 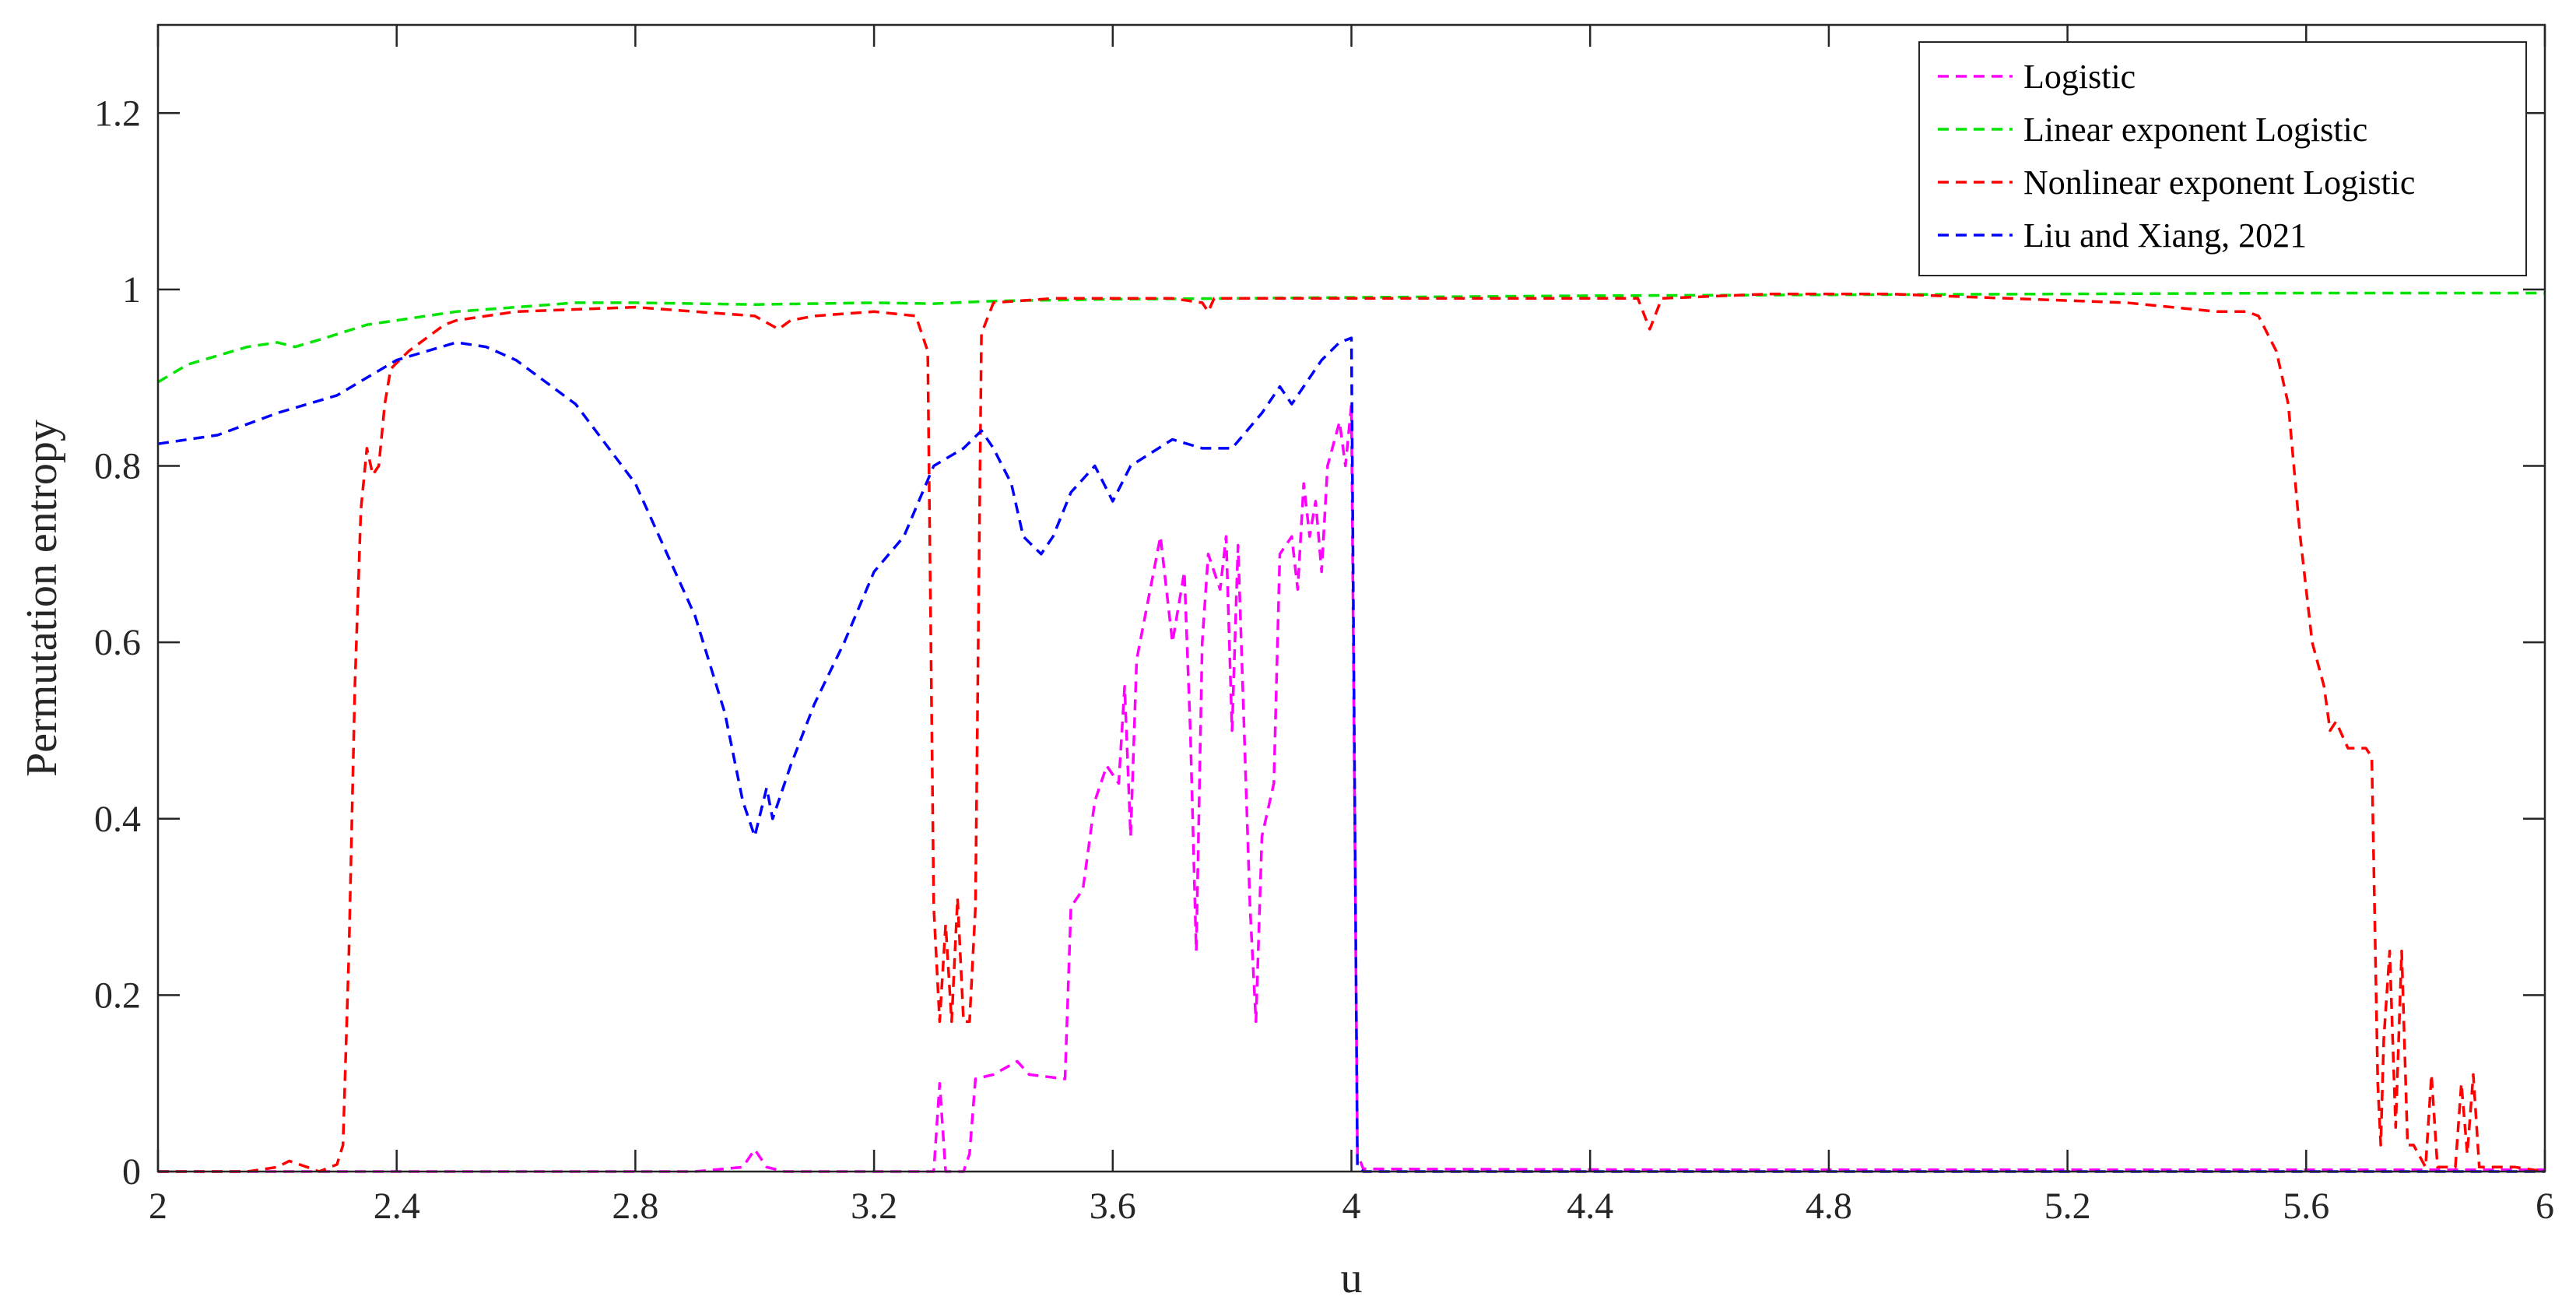 What do you see at coordinates (635, 1206) in the screenshot?
I see `x-tick-label: 2.8` at bounding box center [635, 1206].